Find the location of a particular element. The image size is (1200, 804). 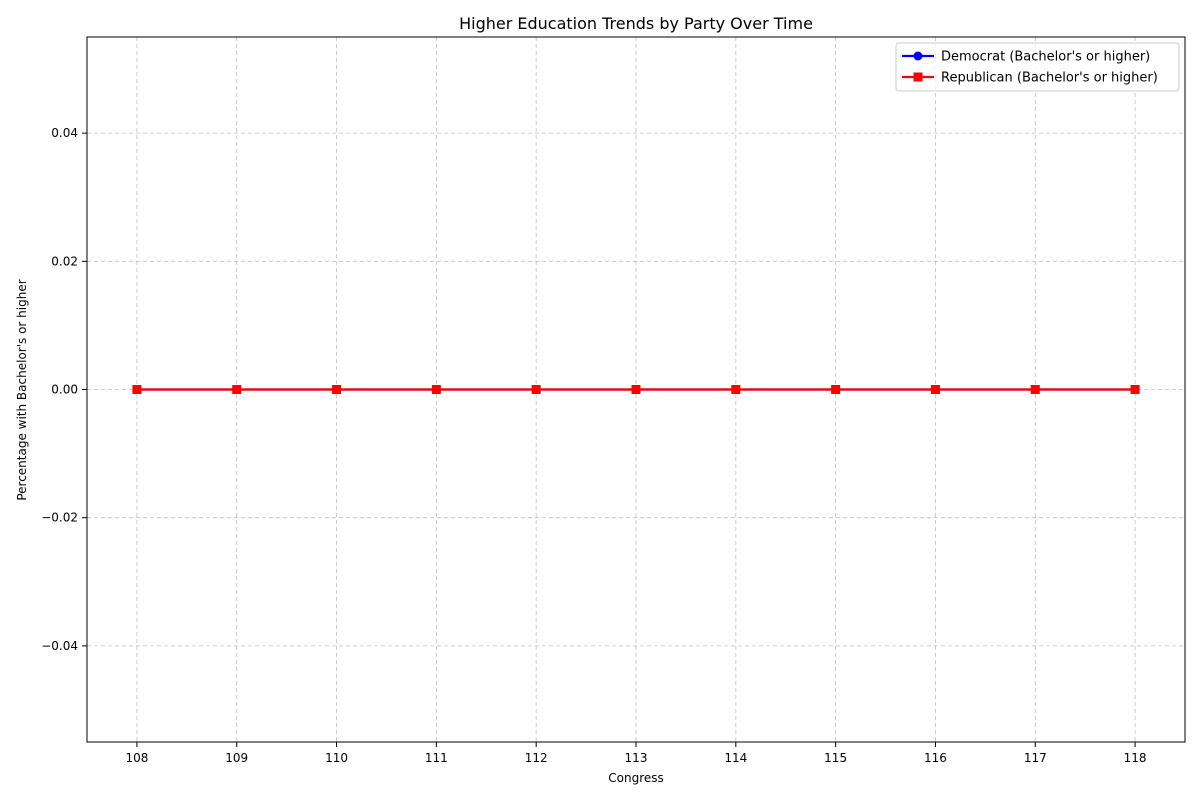

legend-entry: Democrat (Bachelor's or higher) is located at coordinates (1045, 57).